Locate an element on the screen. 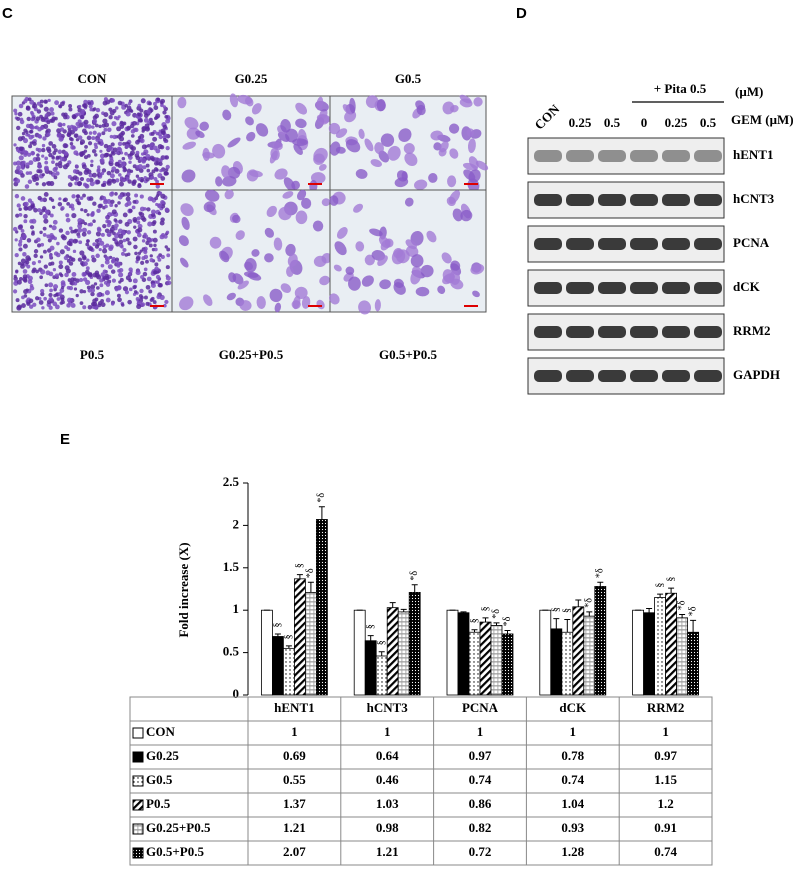 The height and width of the screenshot is (874, 800). micrograph-label: G0.25+P0.5 is located at coordinates (251, 354).